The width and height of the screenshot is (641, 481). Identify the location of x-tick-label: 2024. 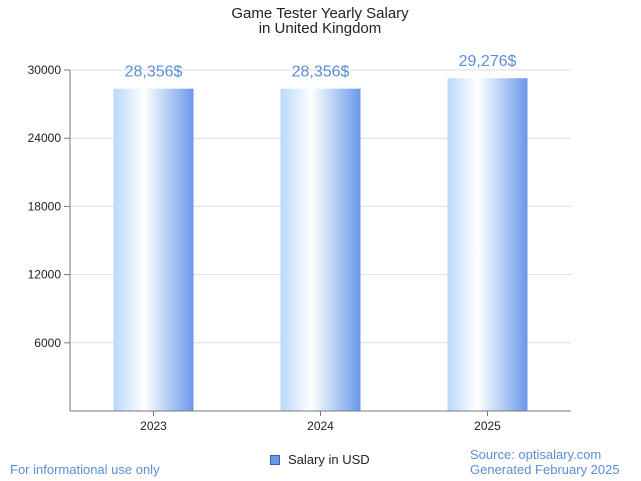
(320, 426).